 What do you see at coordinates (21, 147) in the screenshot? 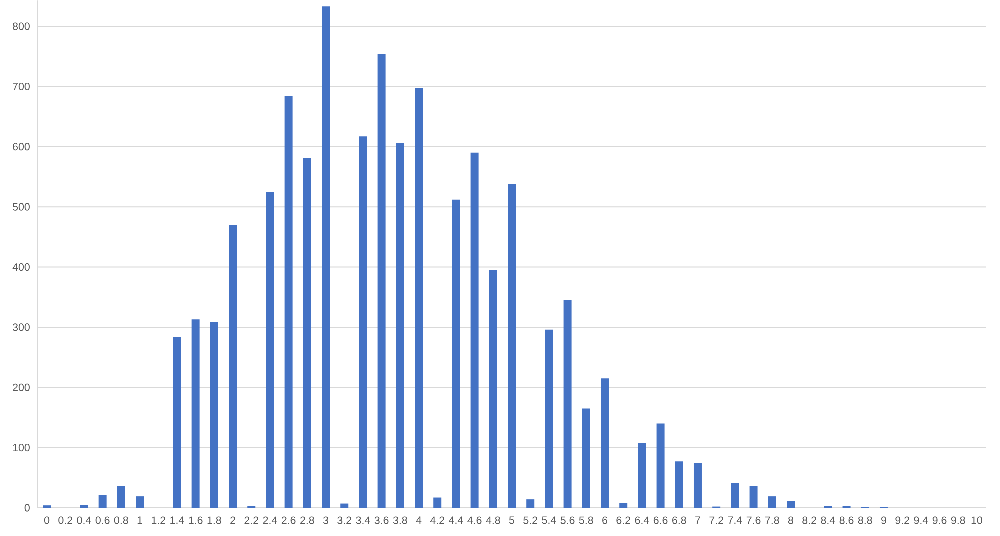
I see `y-tick-label: 600` at bounding box center [21, 147].